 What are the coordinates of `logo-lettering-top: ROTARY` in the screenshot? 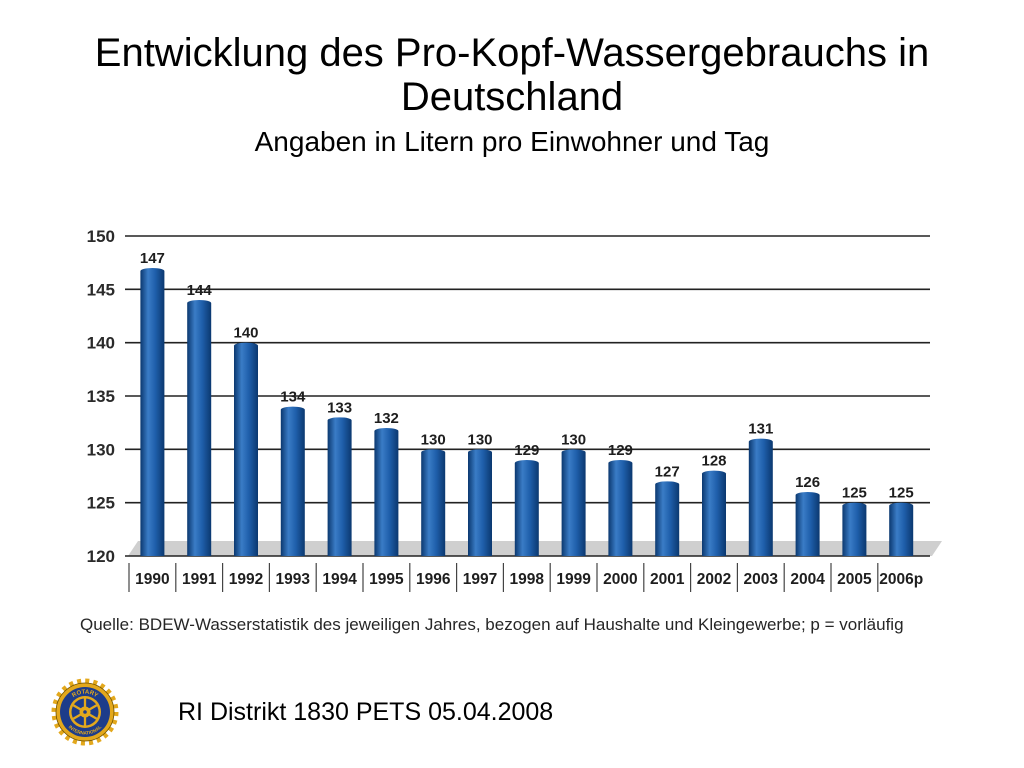 It's located at (84, 694).